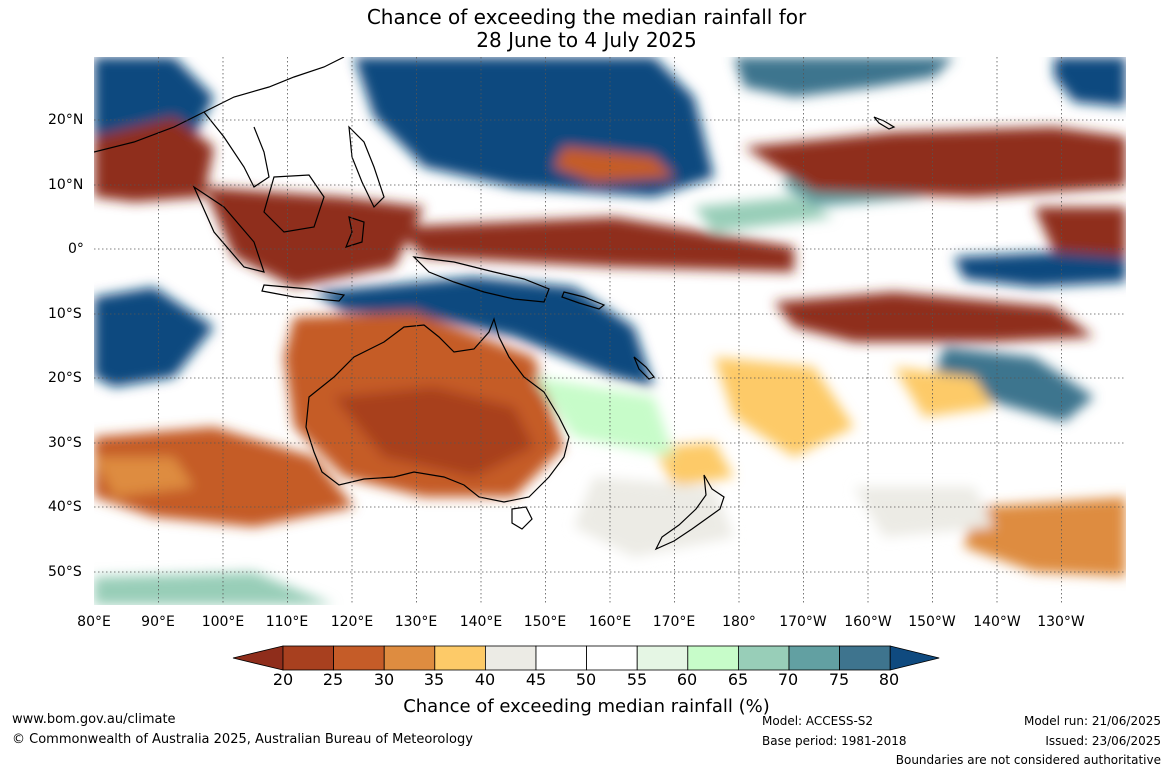 This screenshot has width=1173, height=770. Describe the element at coordinates (434, 679) in the screenshot. I see `colorbar-tick-35: 35` at that location.